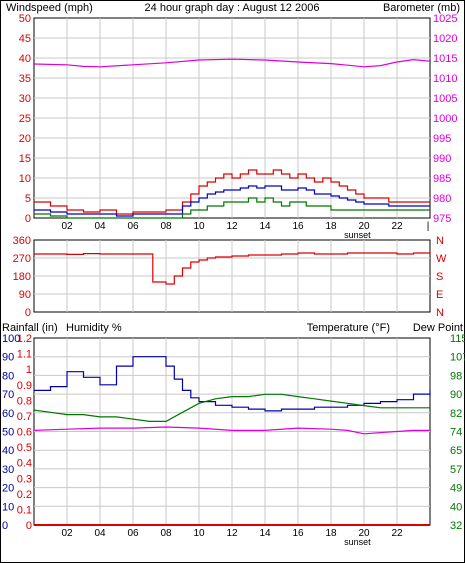 The height and width of the screenshot is (563, 465). I want to click on rainfall-tick: 0.6, so click(24, 433).